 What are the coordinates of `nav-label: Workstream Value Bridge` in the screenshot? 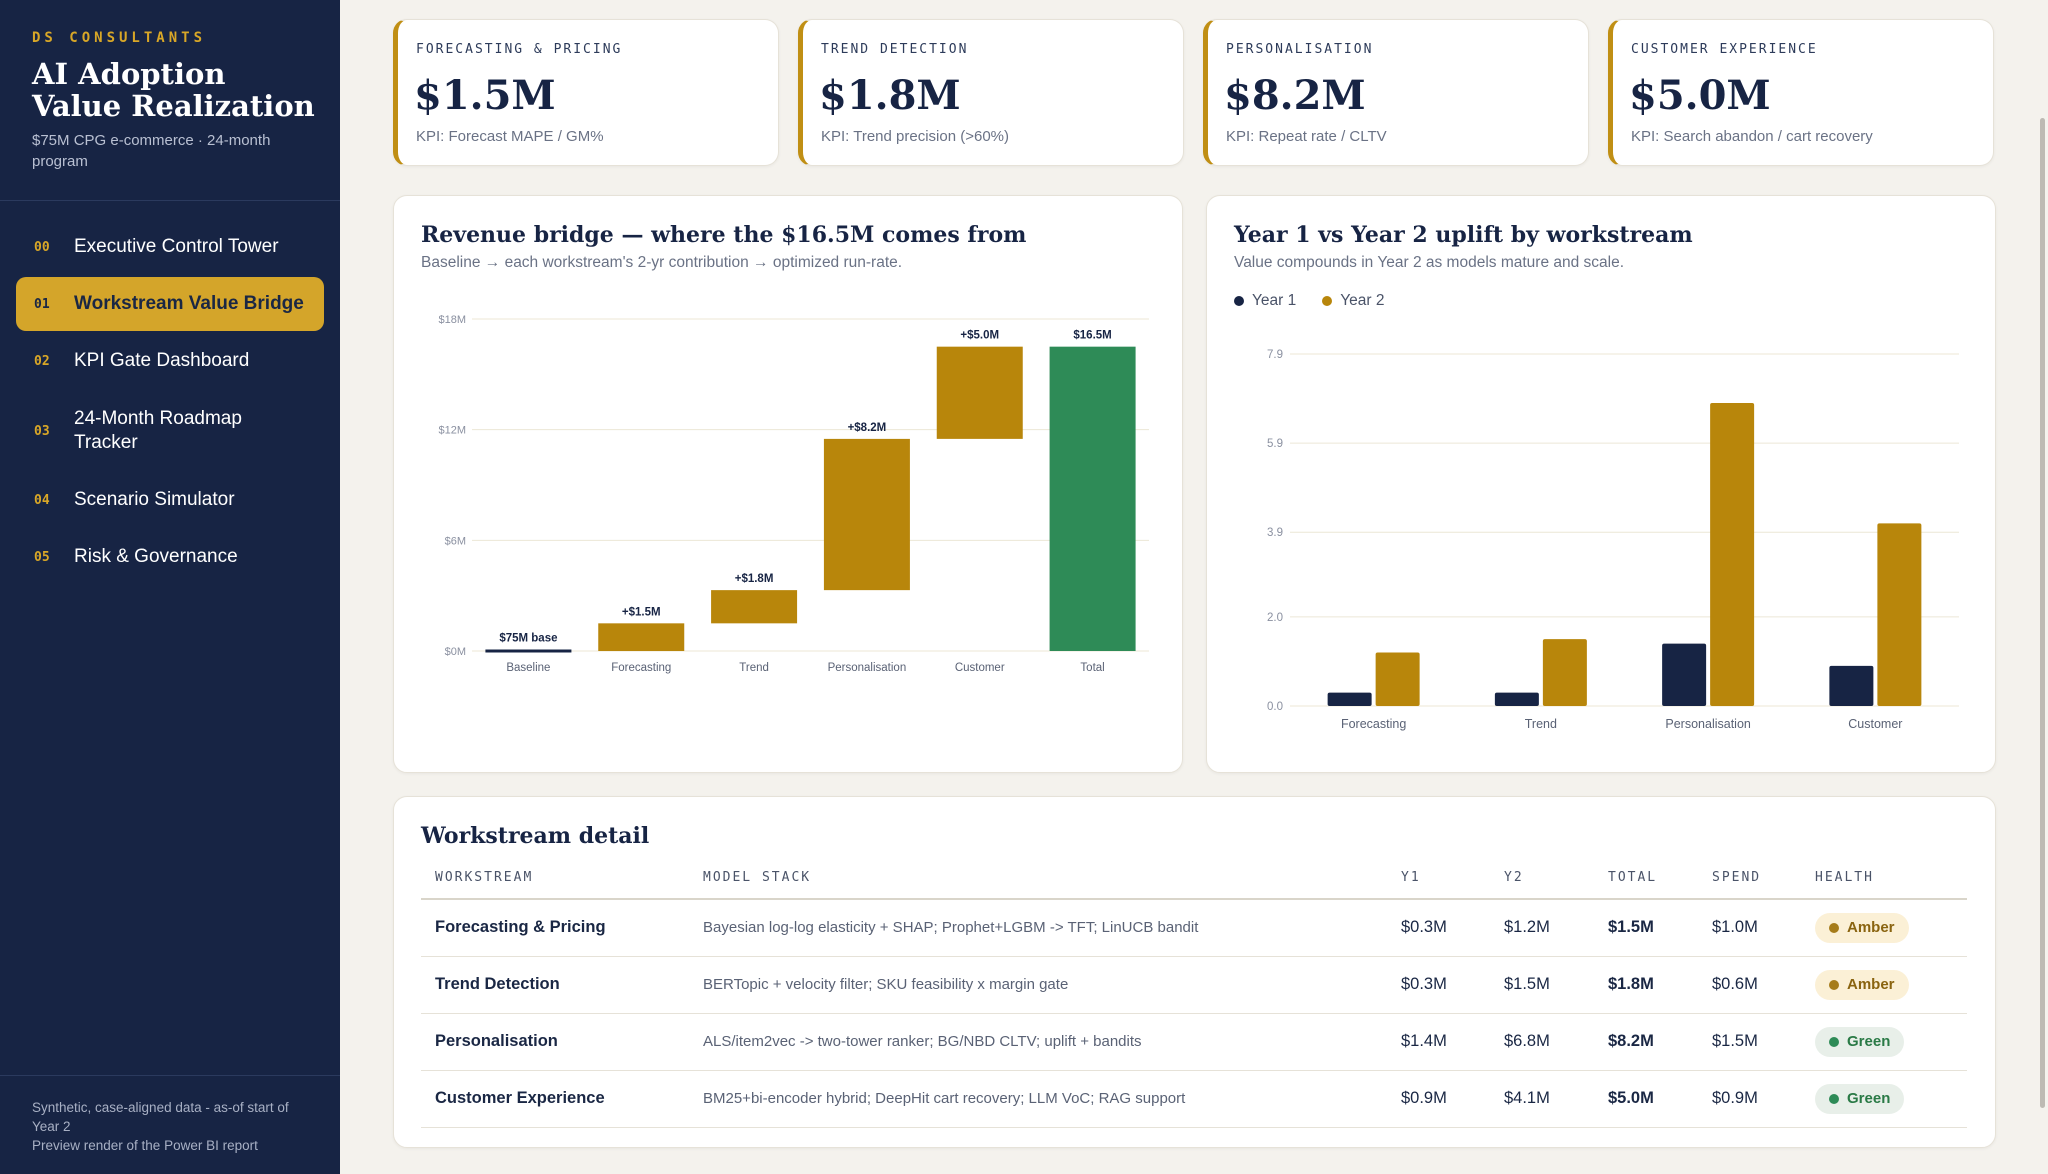 It's located at (189, 303).